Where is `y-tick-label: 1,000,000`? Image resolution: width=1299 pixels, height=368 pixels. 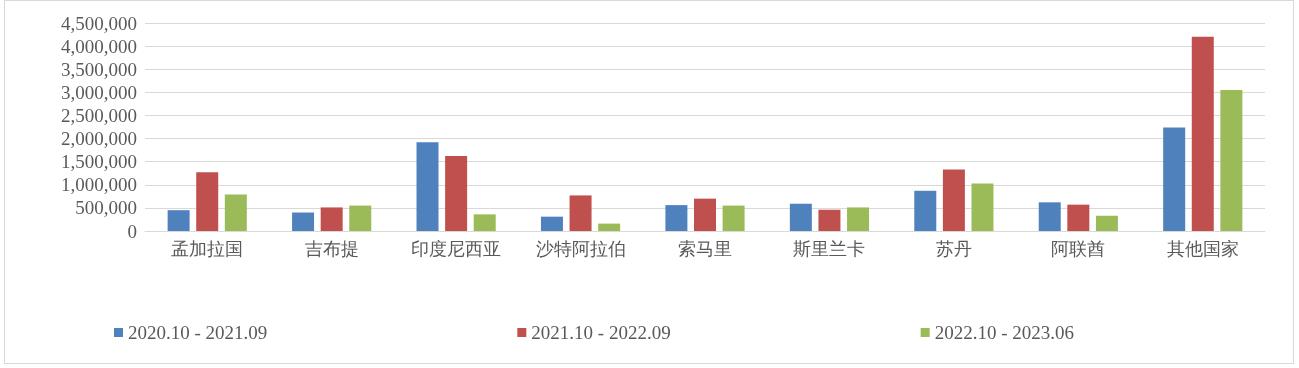 y-tick-label: 1,000,000 is located at coordinates (99, 185).